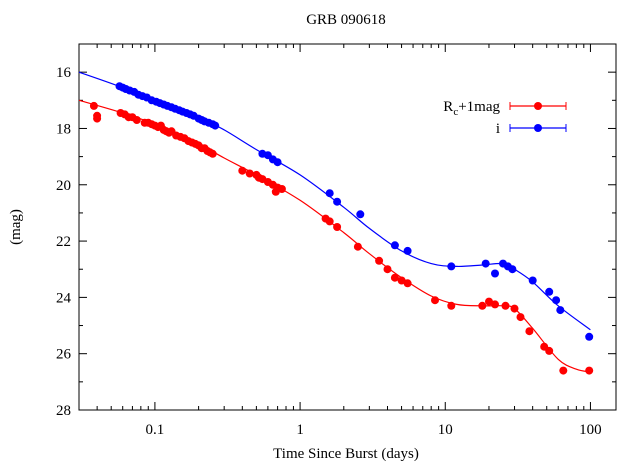  I want to click on y-tick-label: 26, so click(64, 355).